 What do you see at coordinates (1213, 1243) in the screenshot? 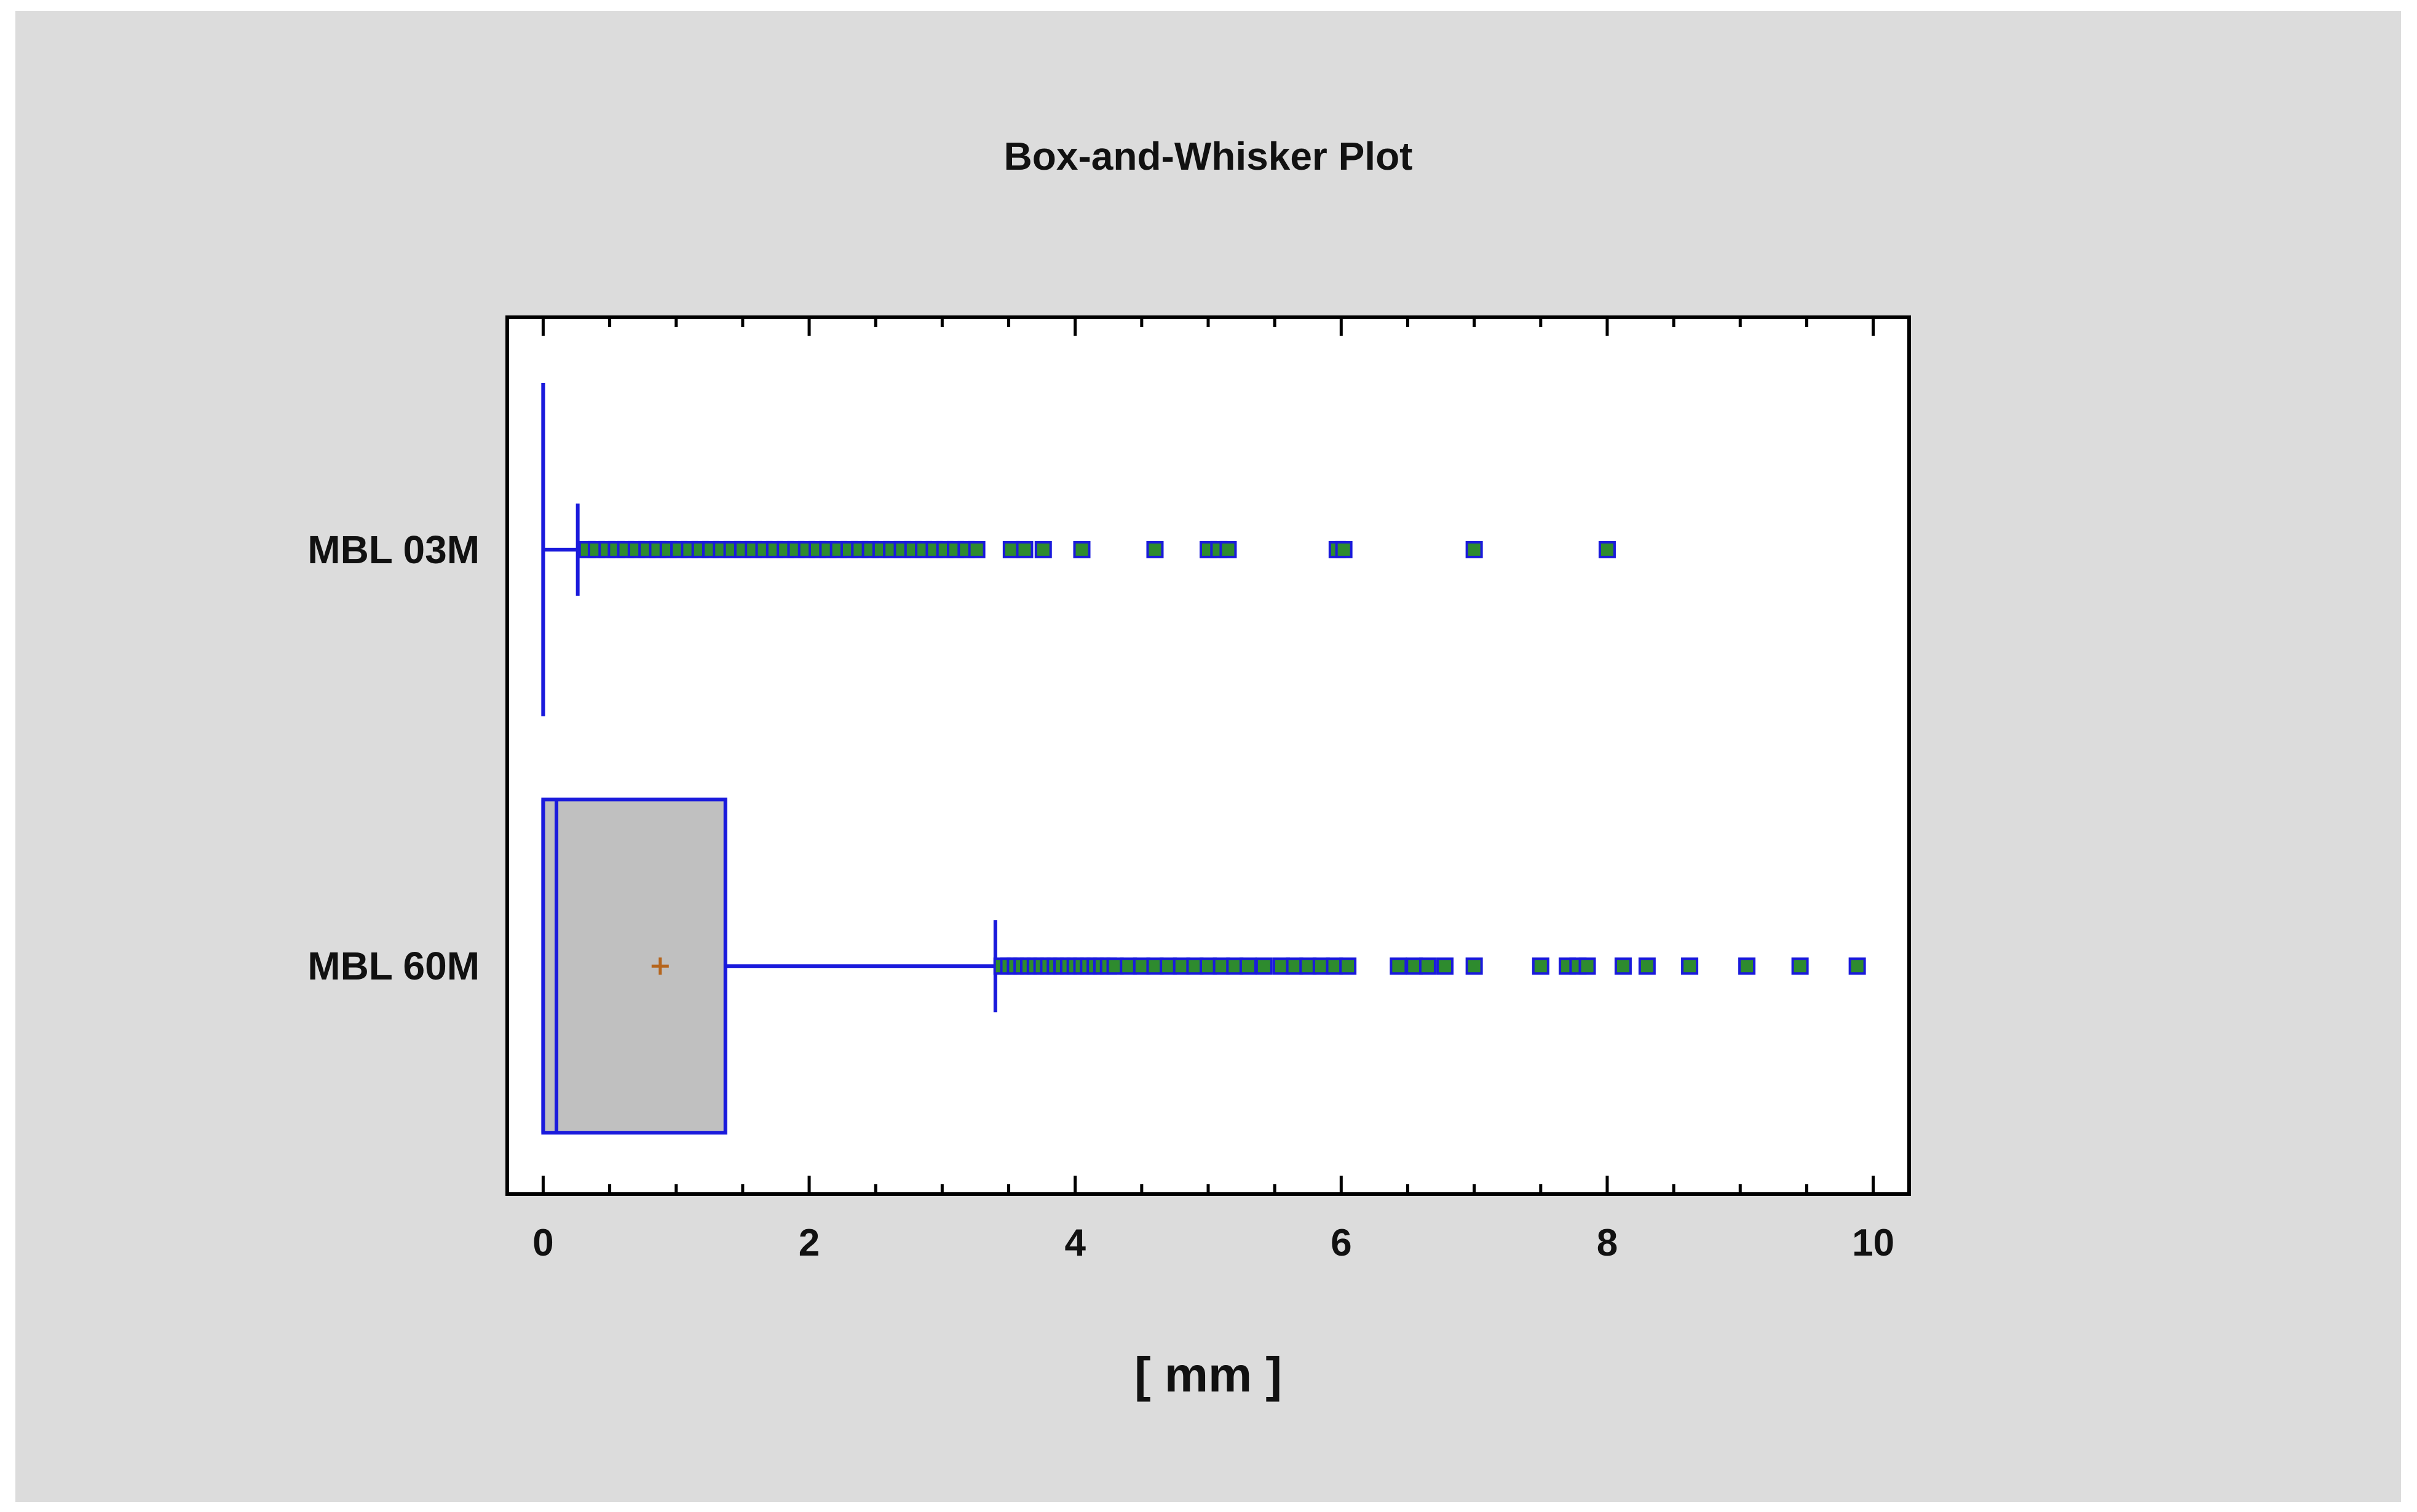
I see `x-axis-tick-labels: 0 2 4 6 8 10` at bounding box center [1213, 1243].